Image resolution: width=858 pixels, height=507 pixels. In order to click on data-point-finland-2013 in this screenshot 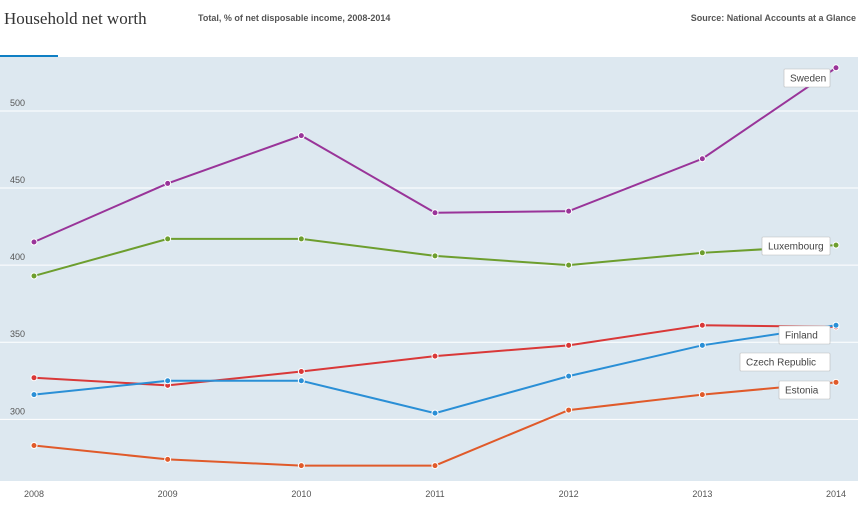, I will do `click(702, 325)`.